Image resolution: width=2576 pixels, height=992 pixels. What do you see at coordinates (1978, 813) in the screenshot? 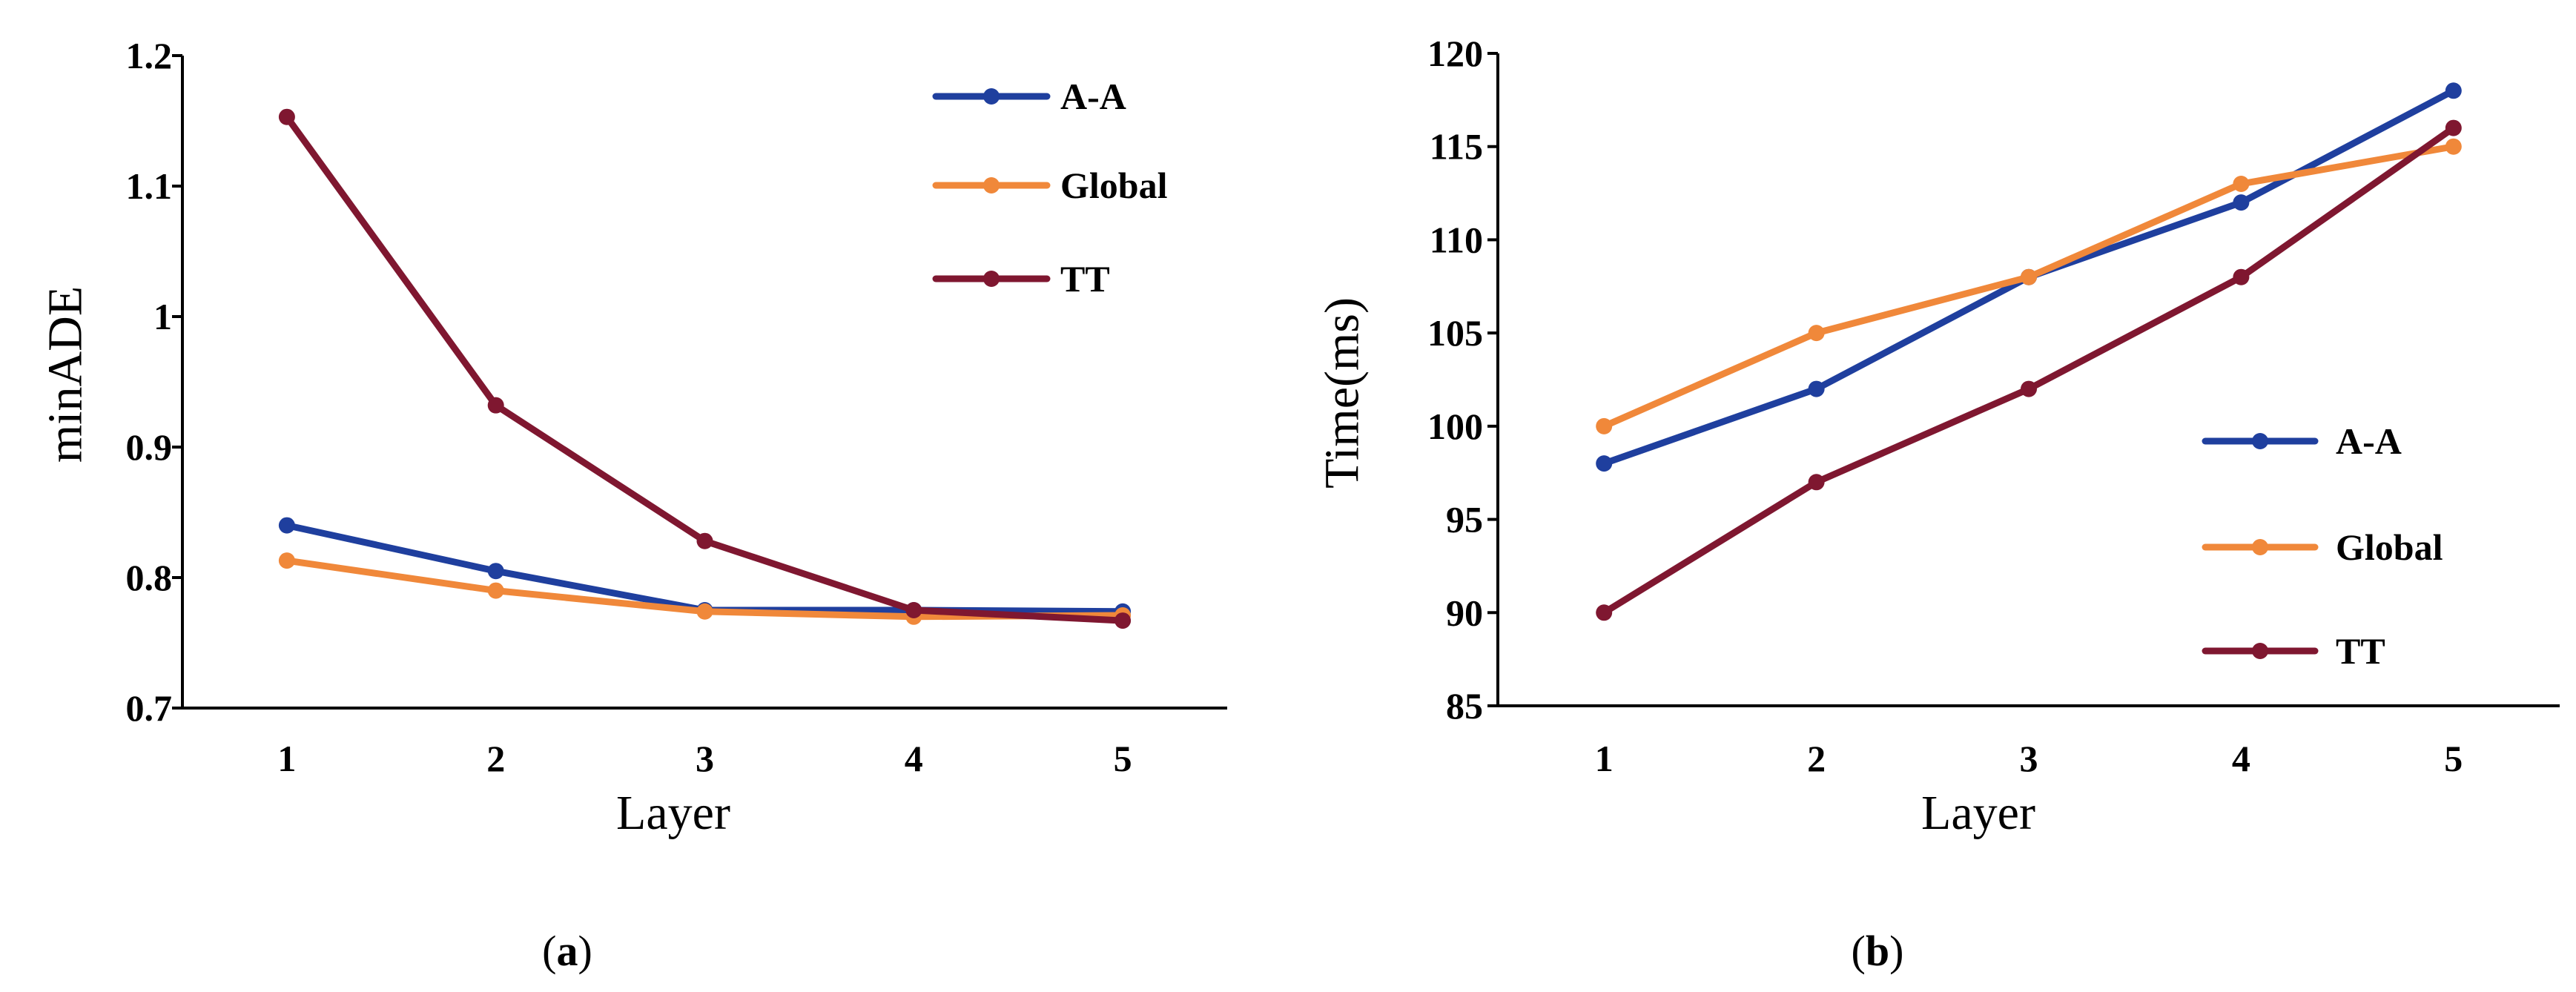
I see `x-axis-title-b: Layer` at bounding box center [1978, 813].